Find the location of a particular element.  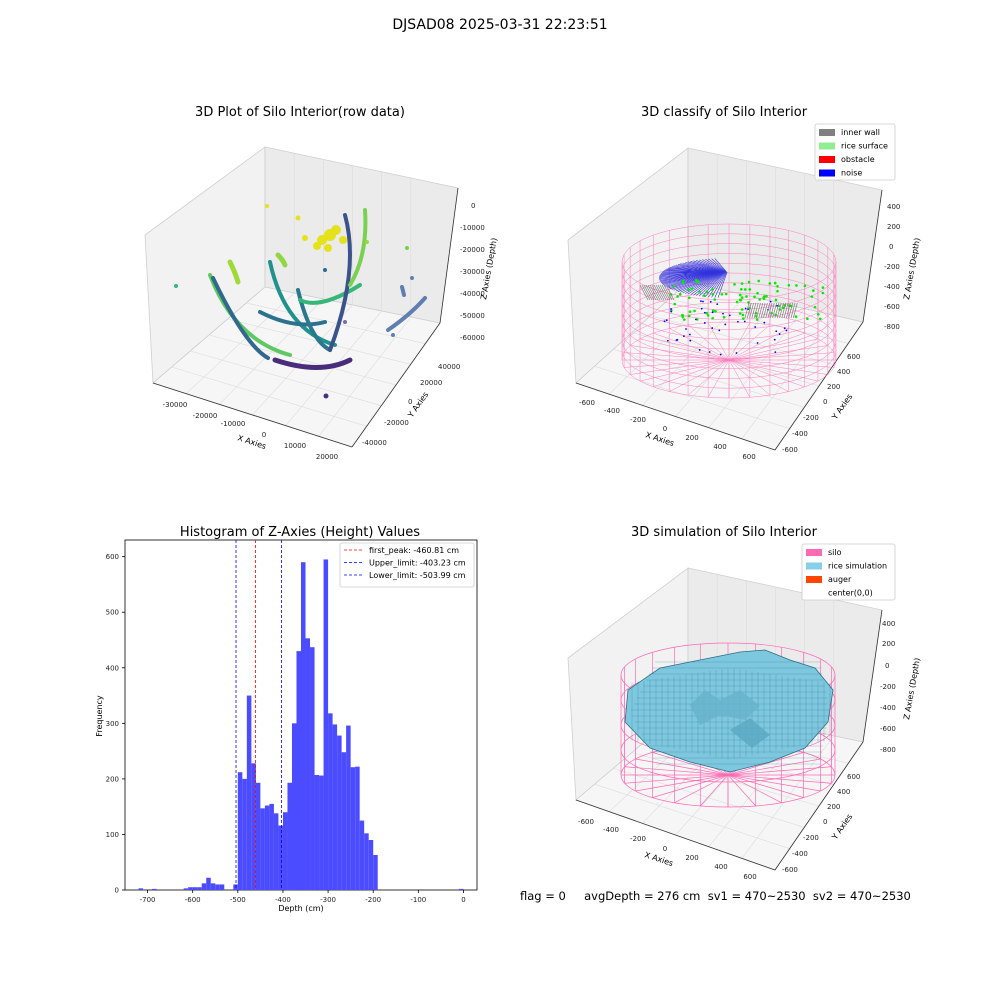

simulation-ztick: 0 is located at coordinates (887, 666).